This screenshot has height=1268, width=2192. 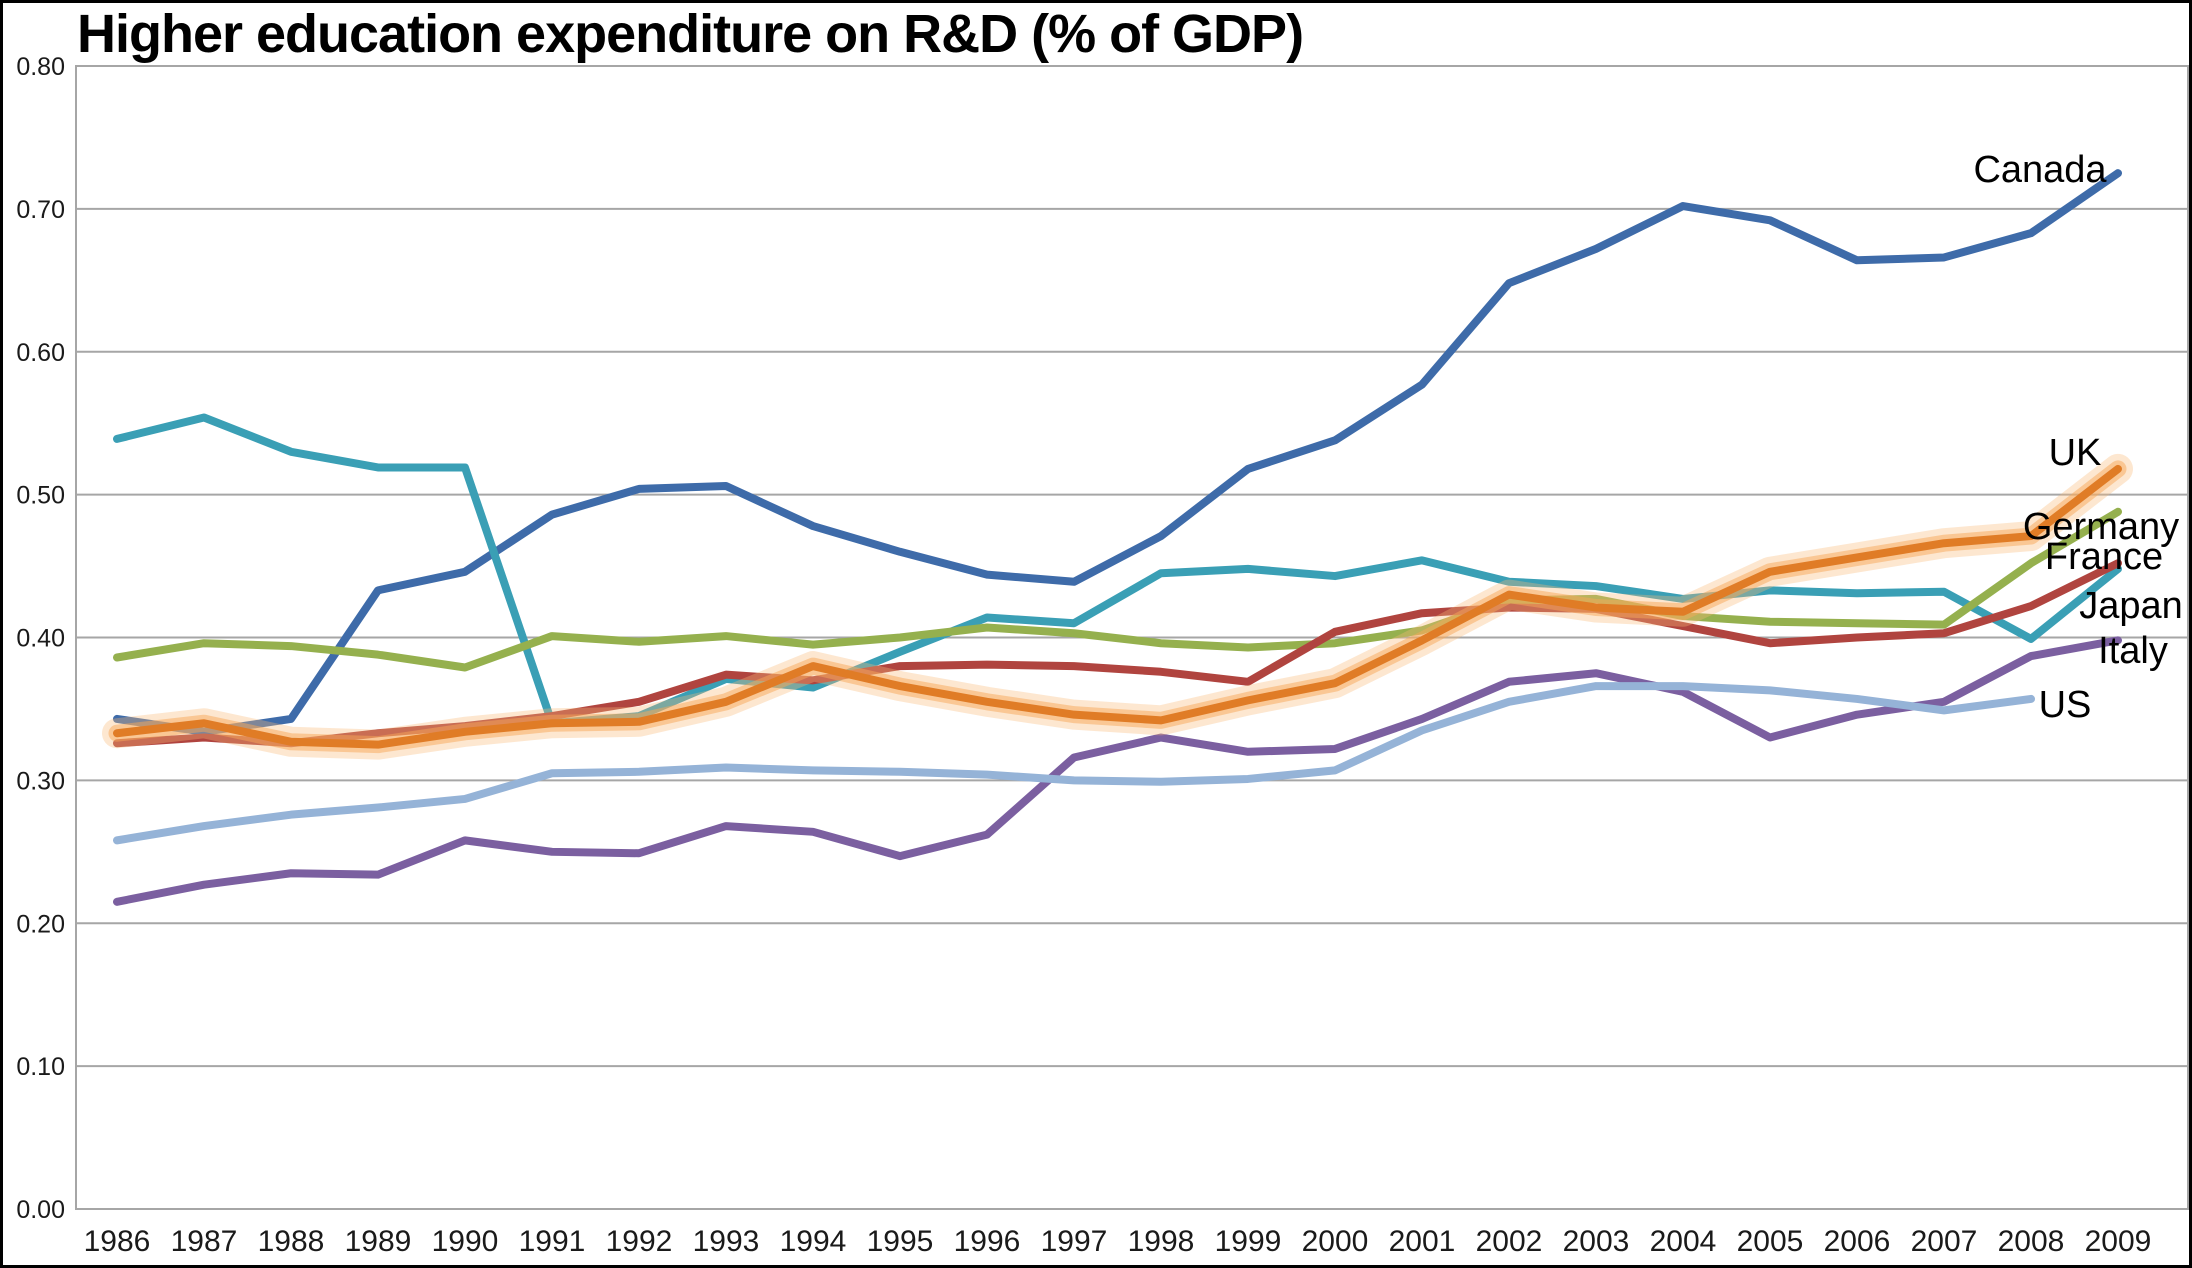 What do you see at coordinates (2131, 606) in the screenshot?
I see `series-label-japan: Japan` at bounding box center [2131, 606].